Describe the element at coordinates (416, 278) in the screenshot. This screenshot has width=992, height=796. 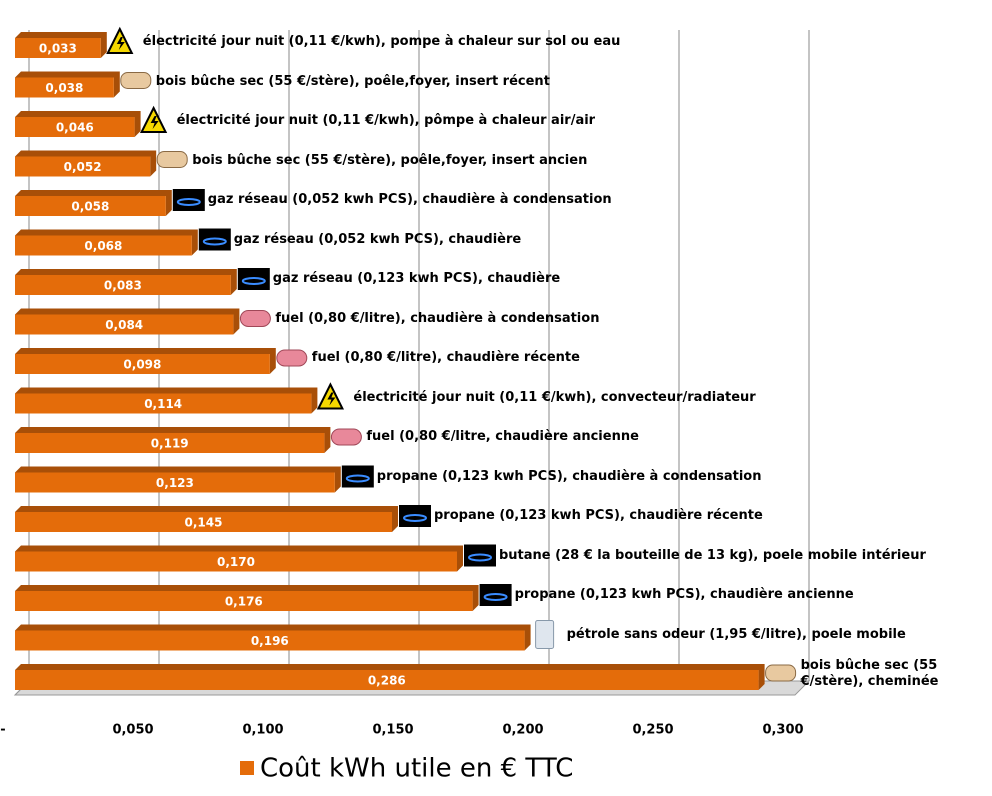
I see `category-label: gaz réseau (0,123 kwh PCS), chaudière` at that location.